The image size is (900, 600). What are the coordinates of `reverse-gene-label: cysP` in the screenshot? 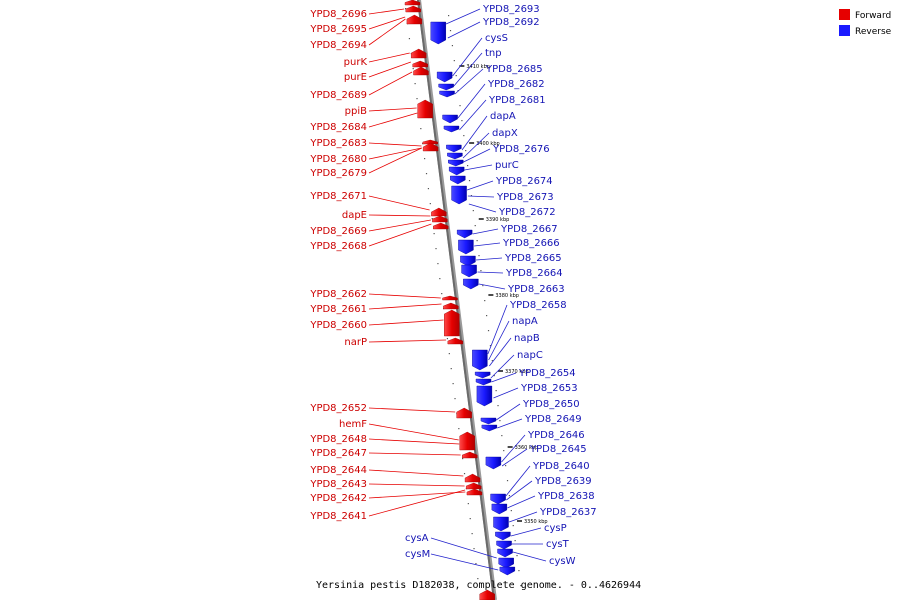 It's located at (555, 528).